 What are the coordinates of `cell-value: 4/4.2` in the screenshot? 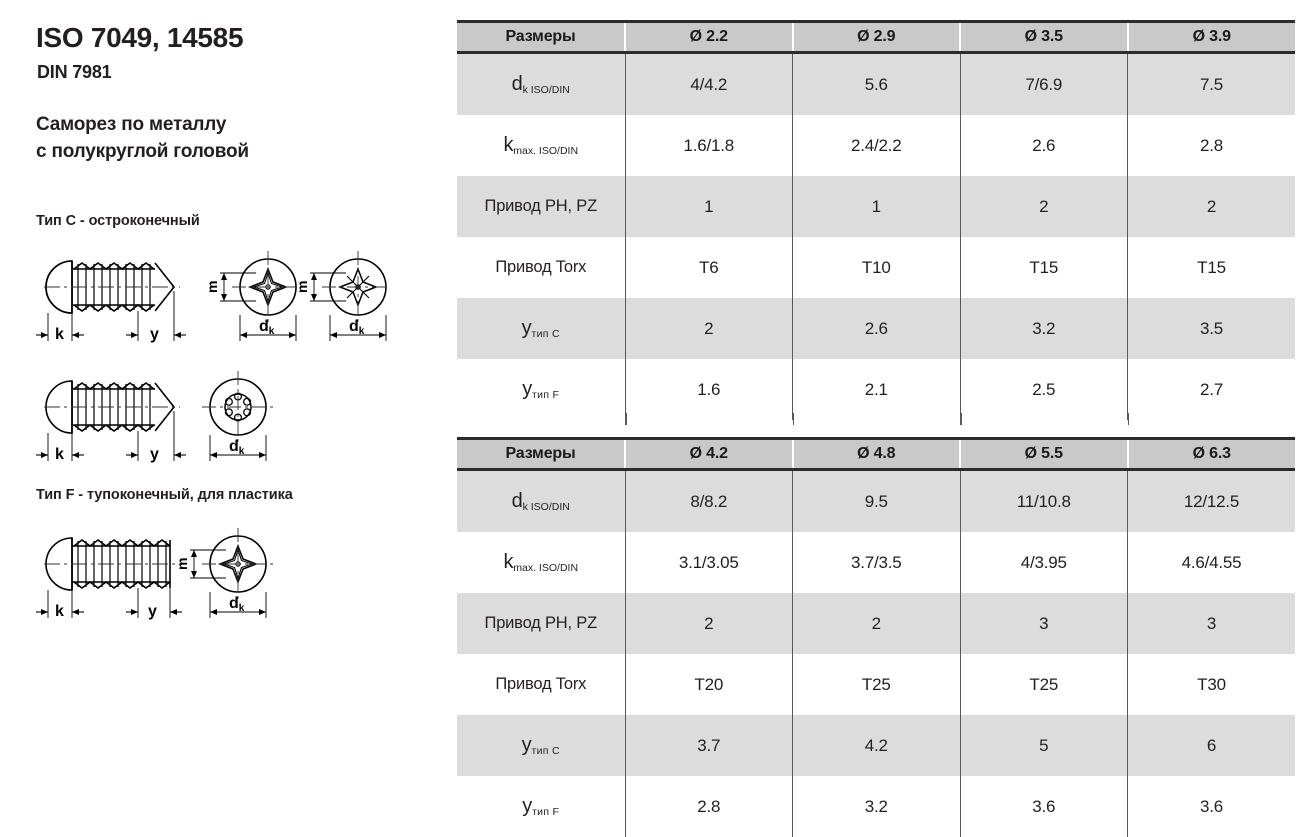 It's located at (709, 83).